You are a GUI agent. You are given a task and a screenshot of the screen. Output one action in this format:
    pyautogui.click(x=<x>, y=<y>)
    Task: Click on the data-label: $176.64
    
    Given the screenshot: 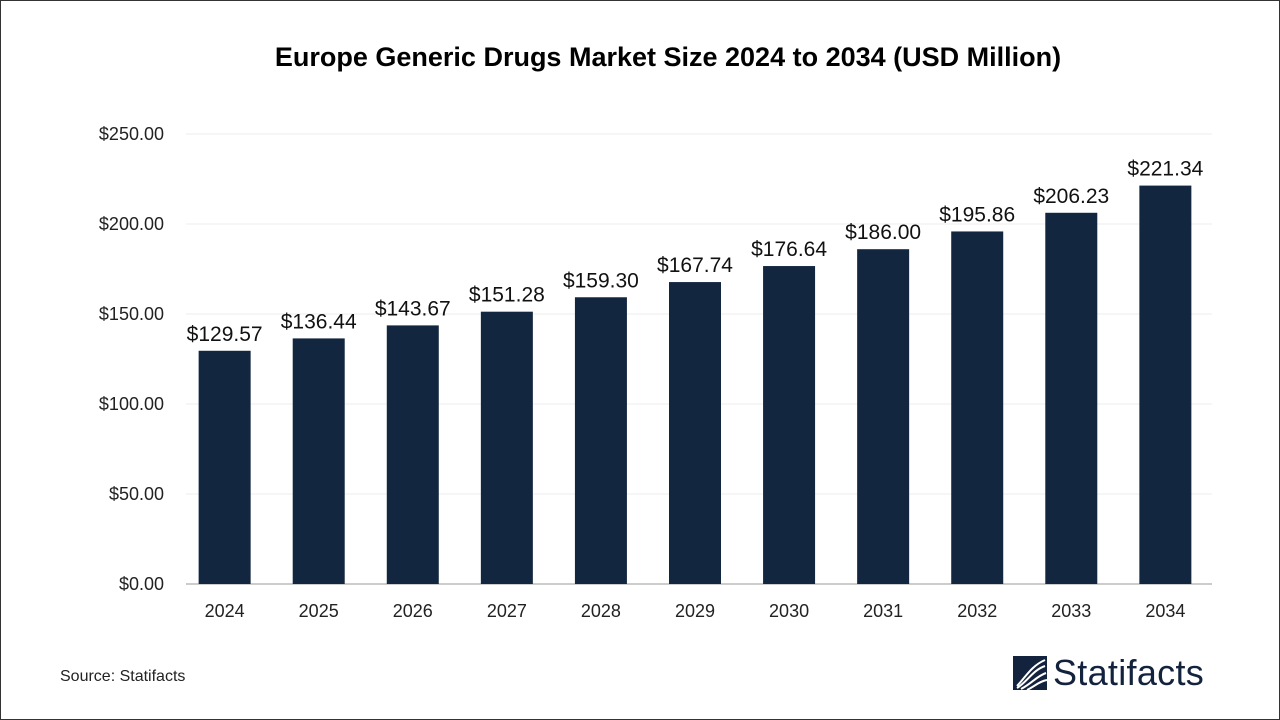 What is the action you would take?
    pyautogui.click(x=789, y=249)
    